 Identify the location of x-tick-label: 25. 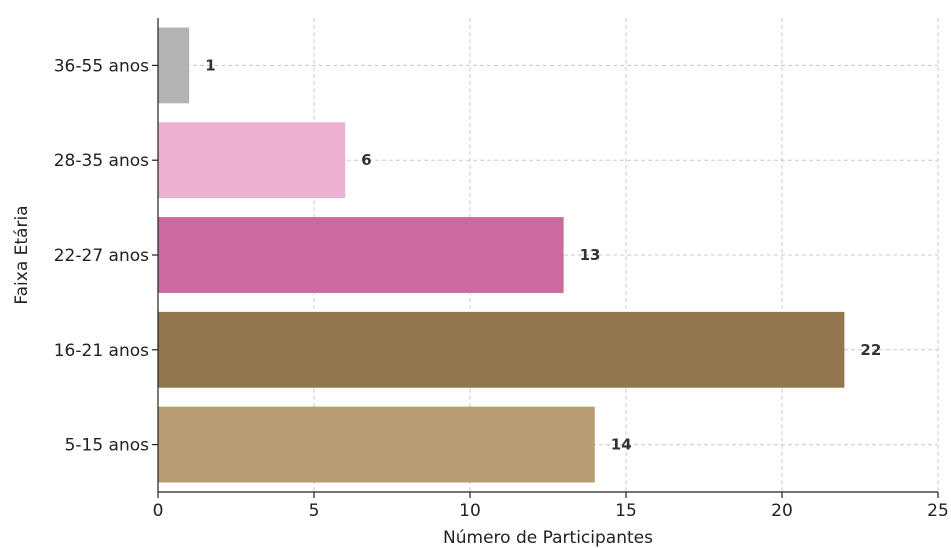
(938, 511).